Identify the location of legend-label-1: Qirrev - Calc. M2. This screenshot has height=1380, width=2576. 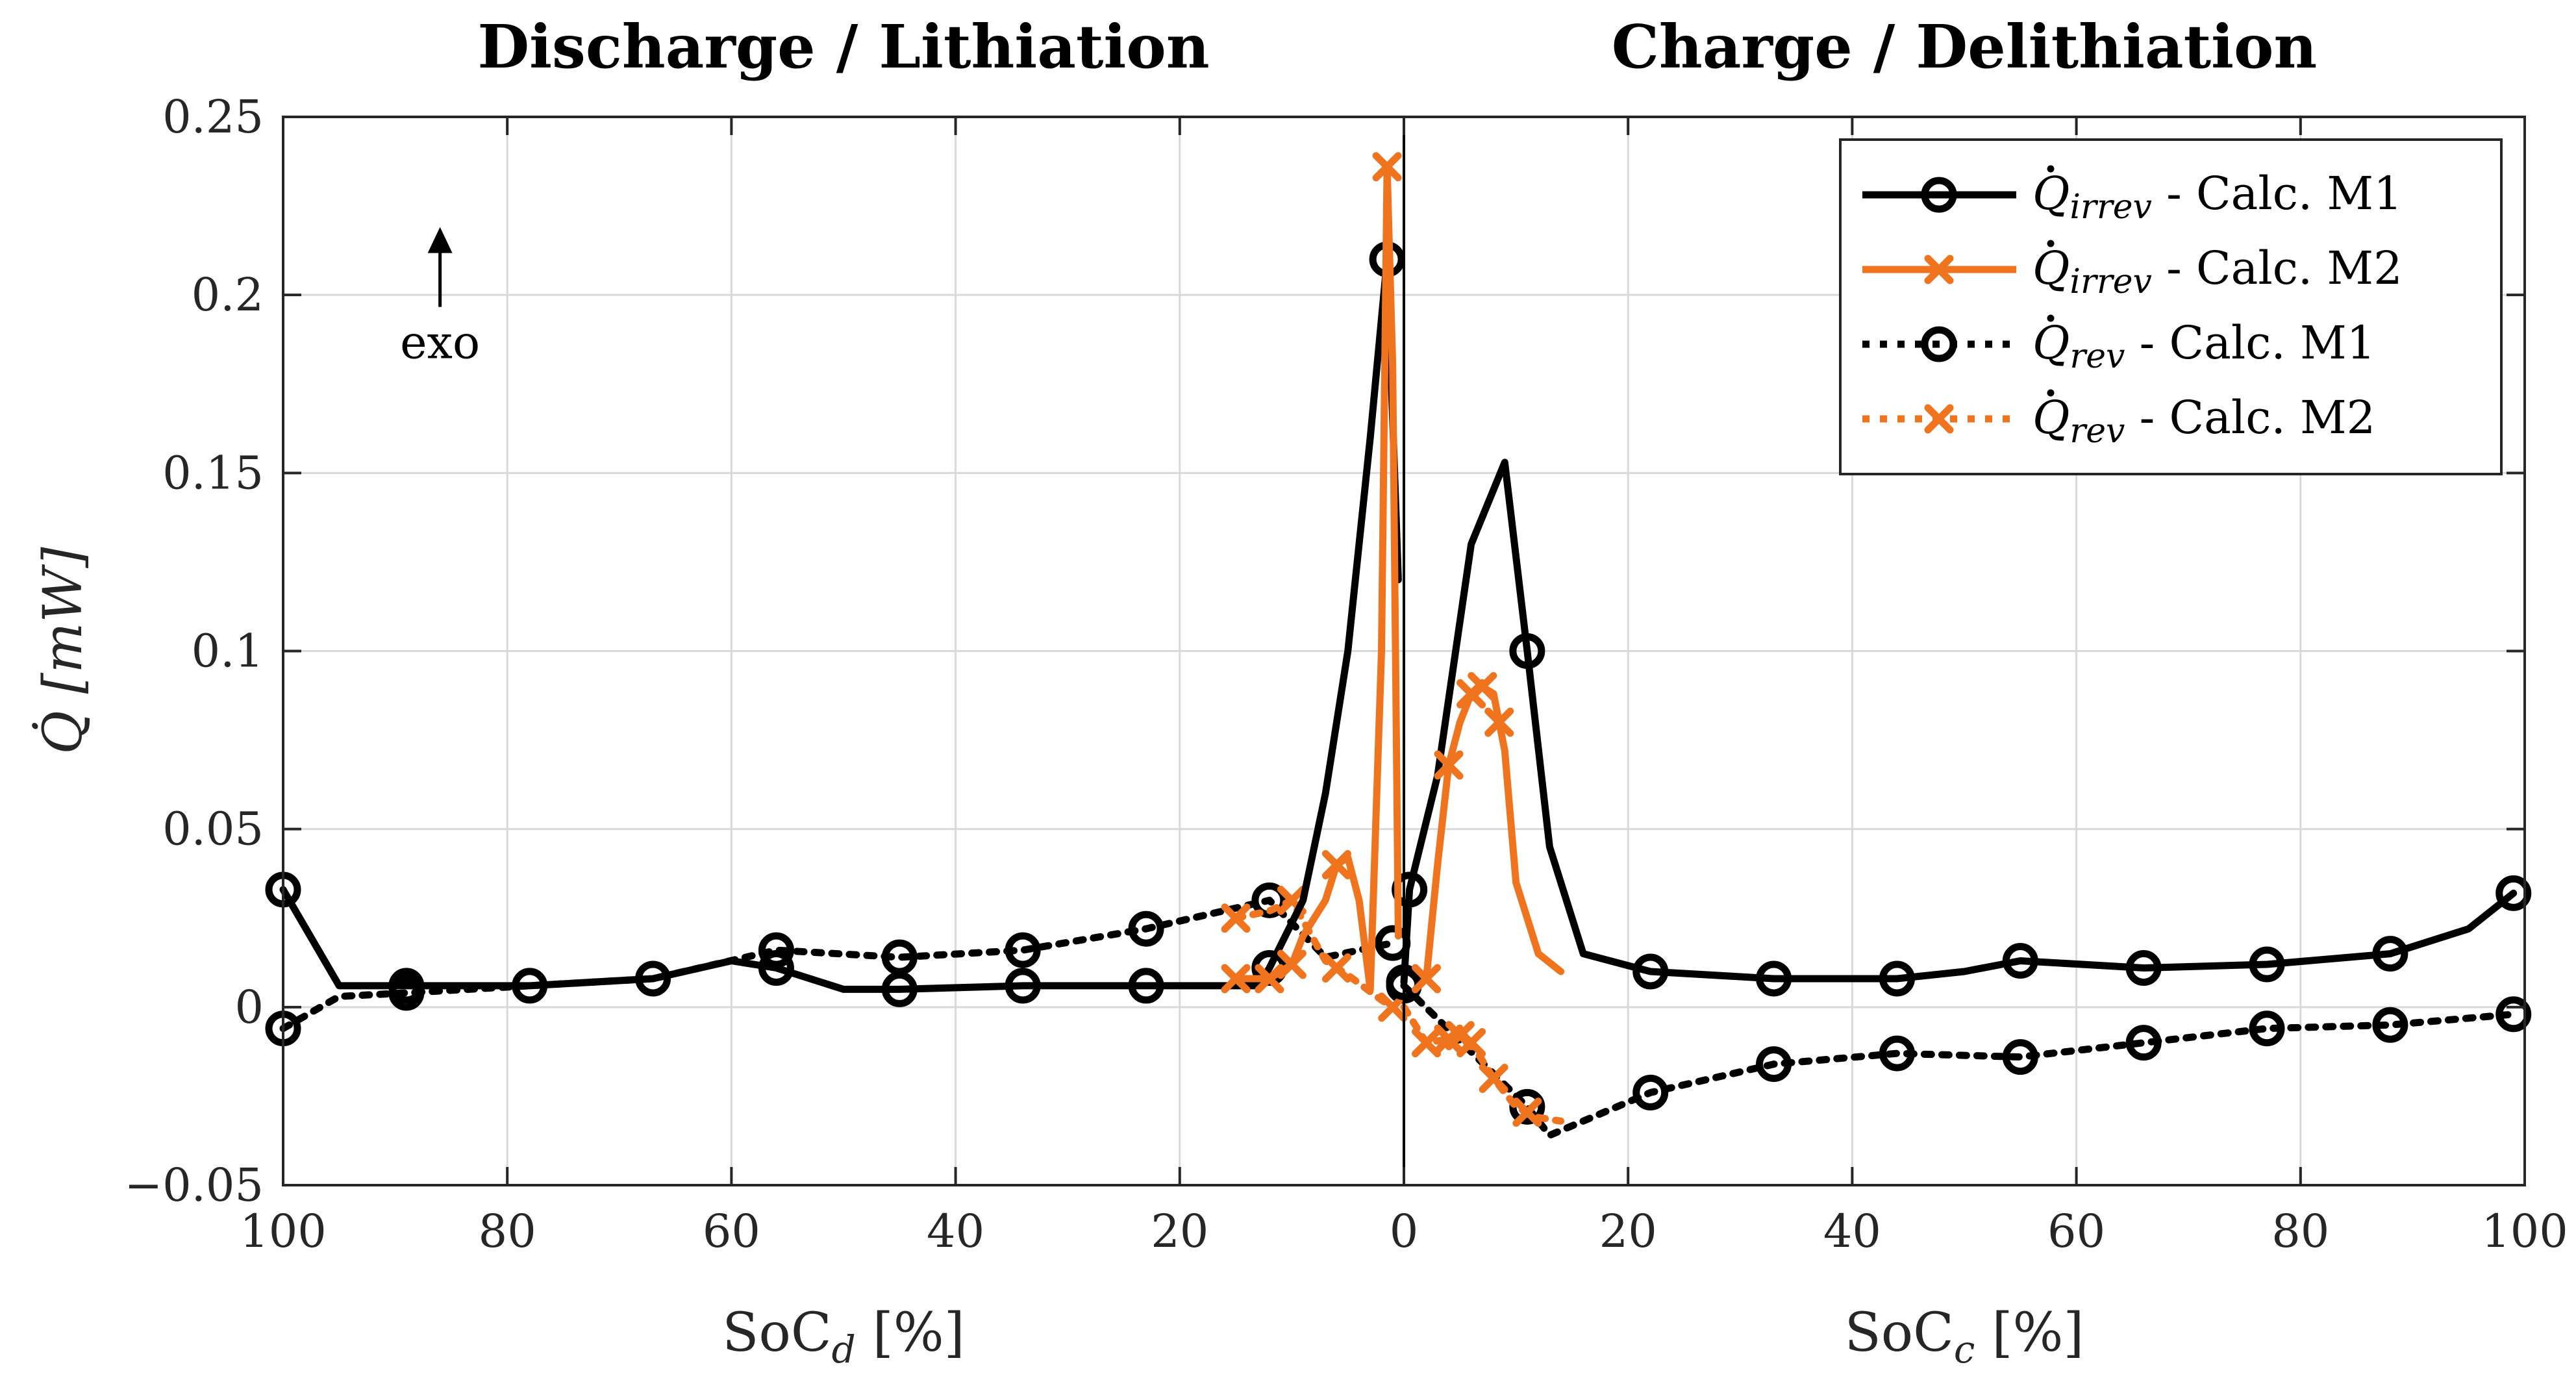
(2217, 271).